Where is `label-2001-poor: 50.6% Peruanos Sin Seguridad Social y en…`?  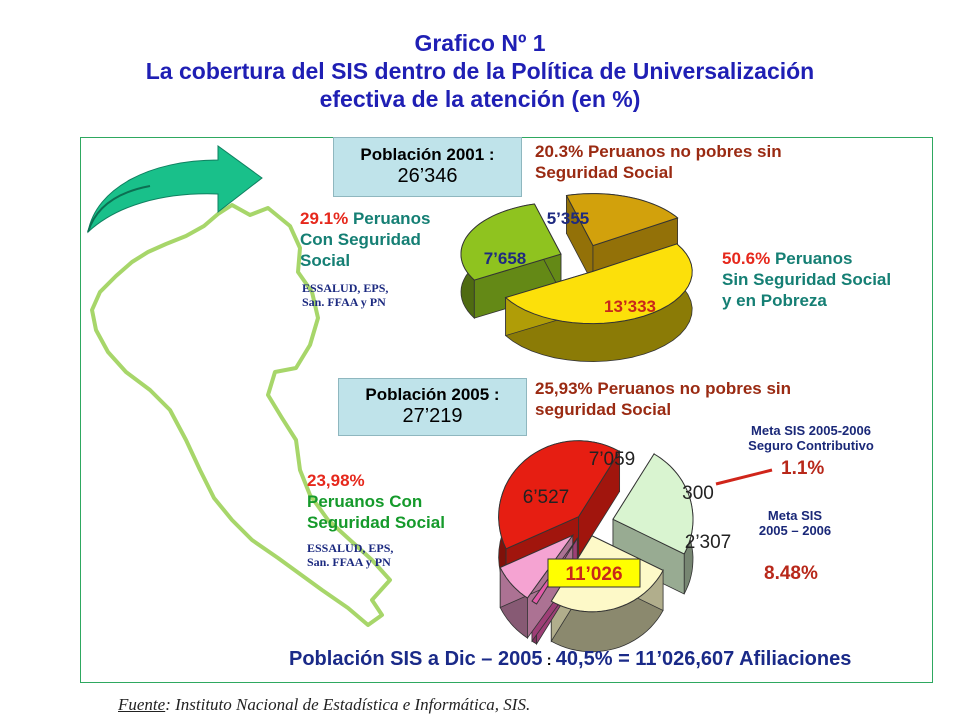
label-2001-poor: 50.6% Peruanos Sin Seguridad Social y en… is located at coordinates (806, 279).